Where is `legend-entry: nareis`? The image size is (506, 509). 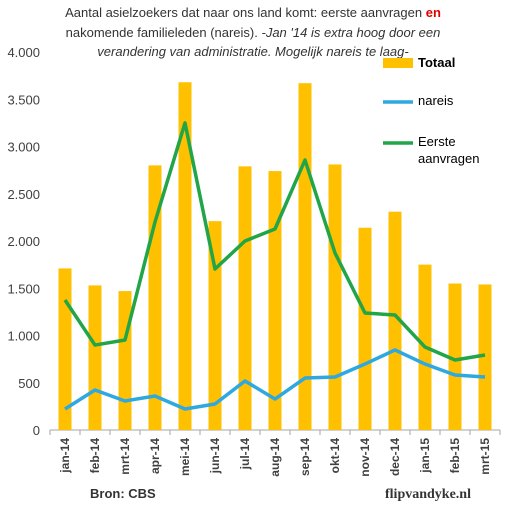
legend-entry: nareis is located at coordinates (436, 100).